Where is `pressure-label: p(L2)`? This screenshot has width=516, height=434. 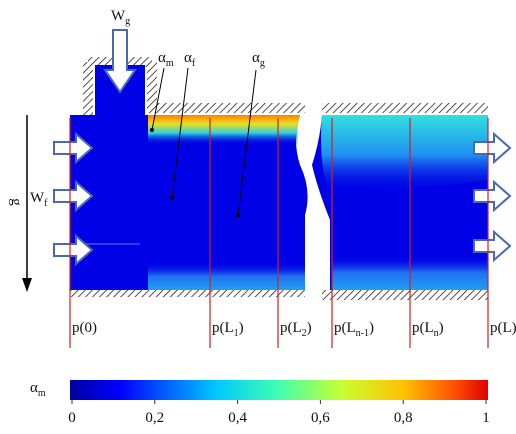 pressure-label: p(L2) is located at coordinates (296, 329).